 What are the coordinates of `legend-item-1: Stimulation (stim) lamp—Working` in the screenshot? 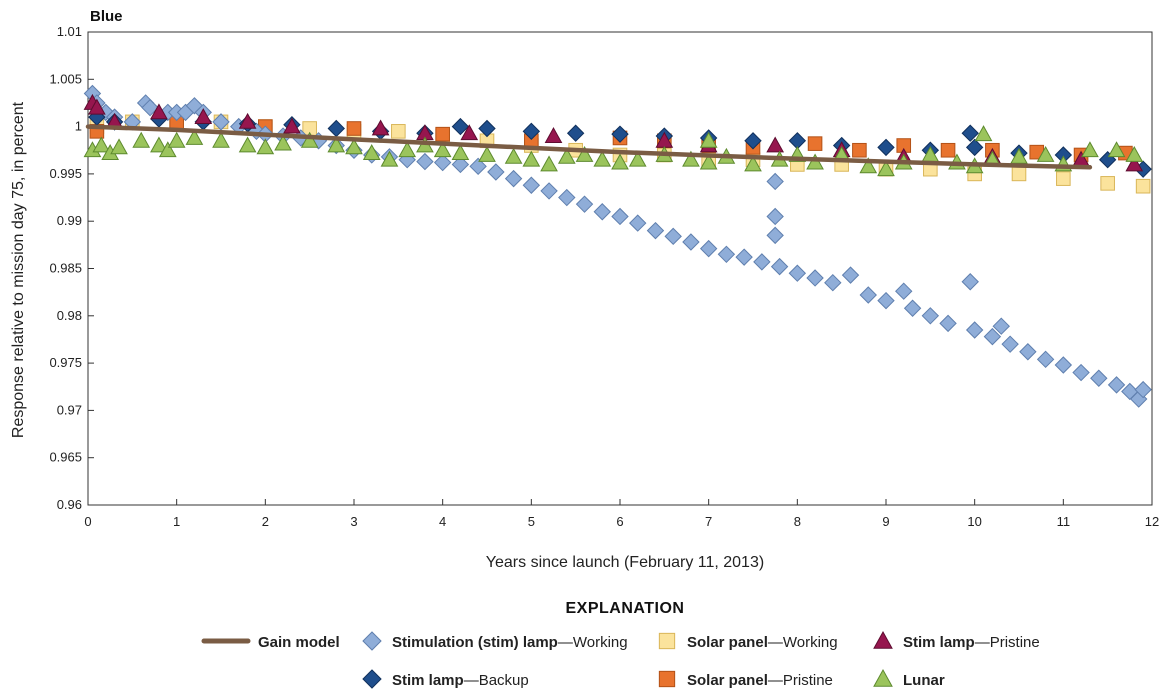 It's located at (495, 641).